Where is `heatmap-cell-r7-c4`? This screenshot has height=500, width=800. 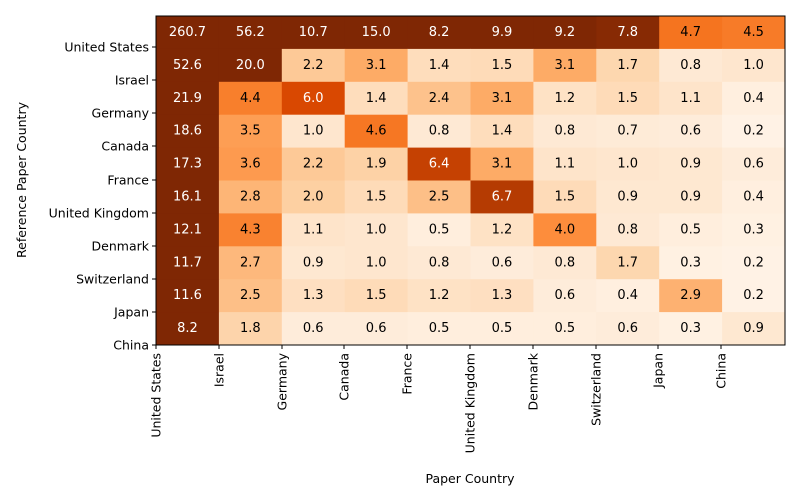 heatmap-cell-r7-c4 is located at coordinates (439, 263).